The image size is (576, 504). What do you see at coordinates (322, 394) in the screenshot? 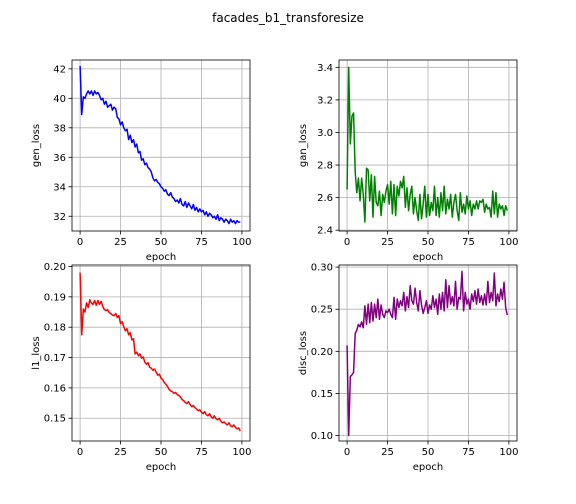
I see `subplot-disc-loss-ytick-label: 0.15` at bounding box center [322, 394].